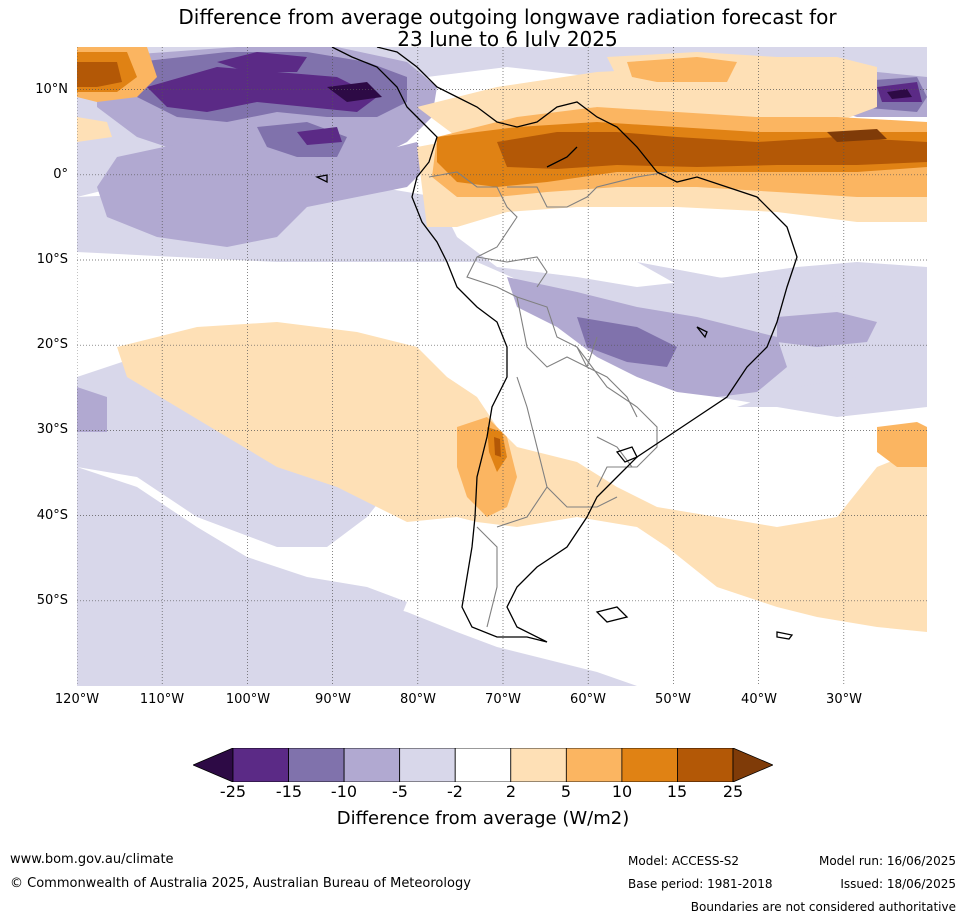 The height and width of the screenshot is (919, 965). What do you see at coordinates (52, 259) in the screenshot?
I see `lat-label-10s: 10°S` at bounding box center [52, 259].